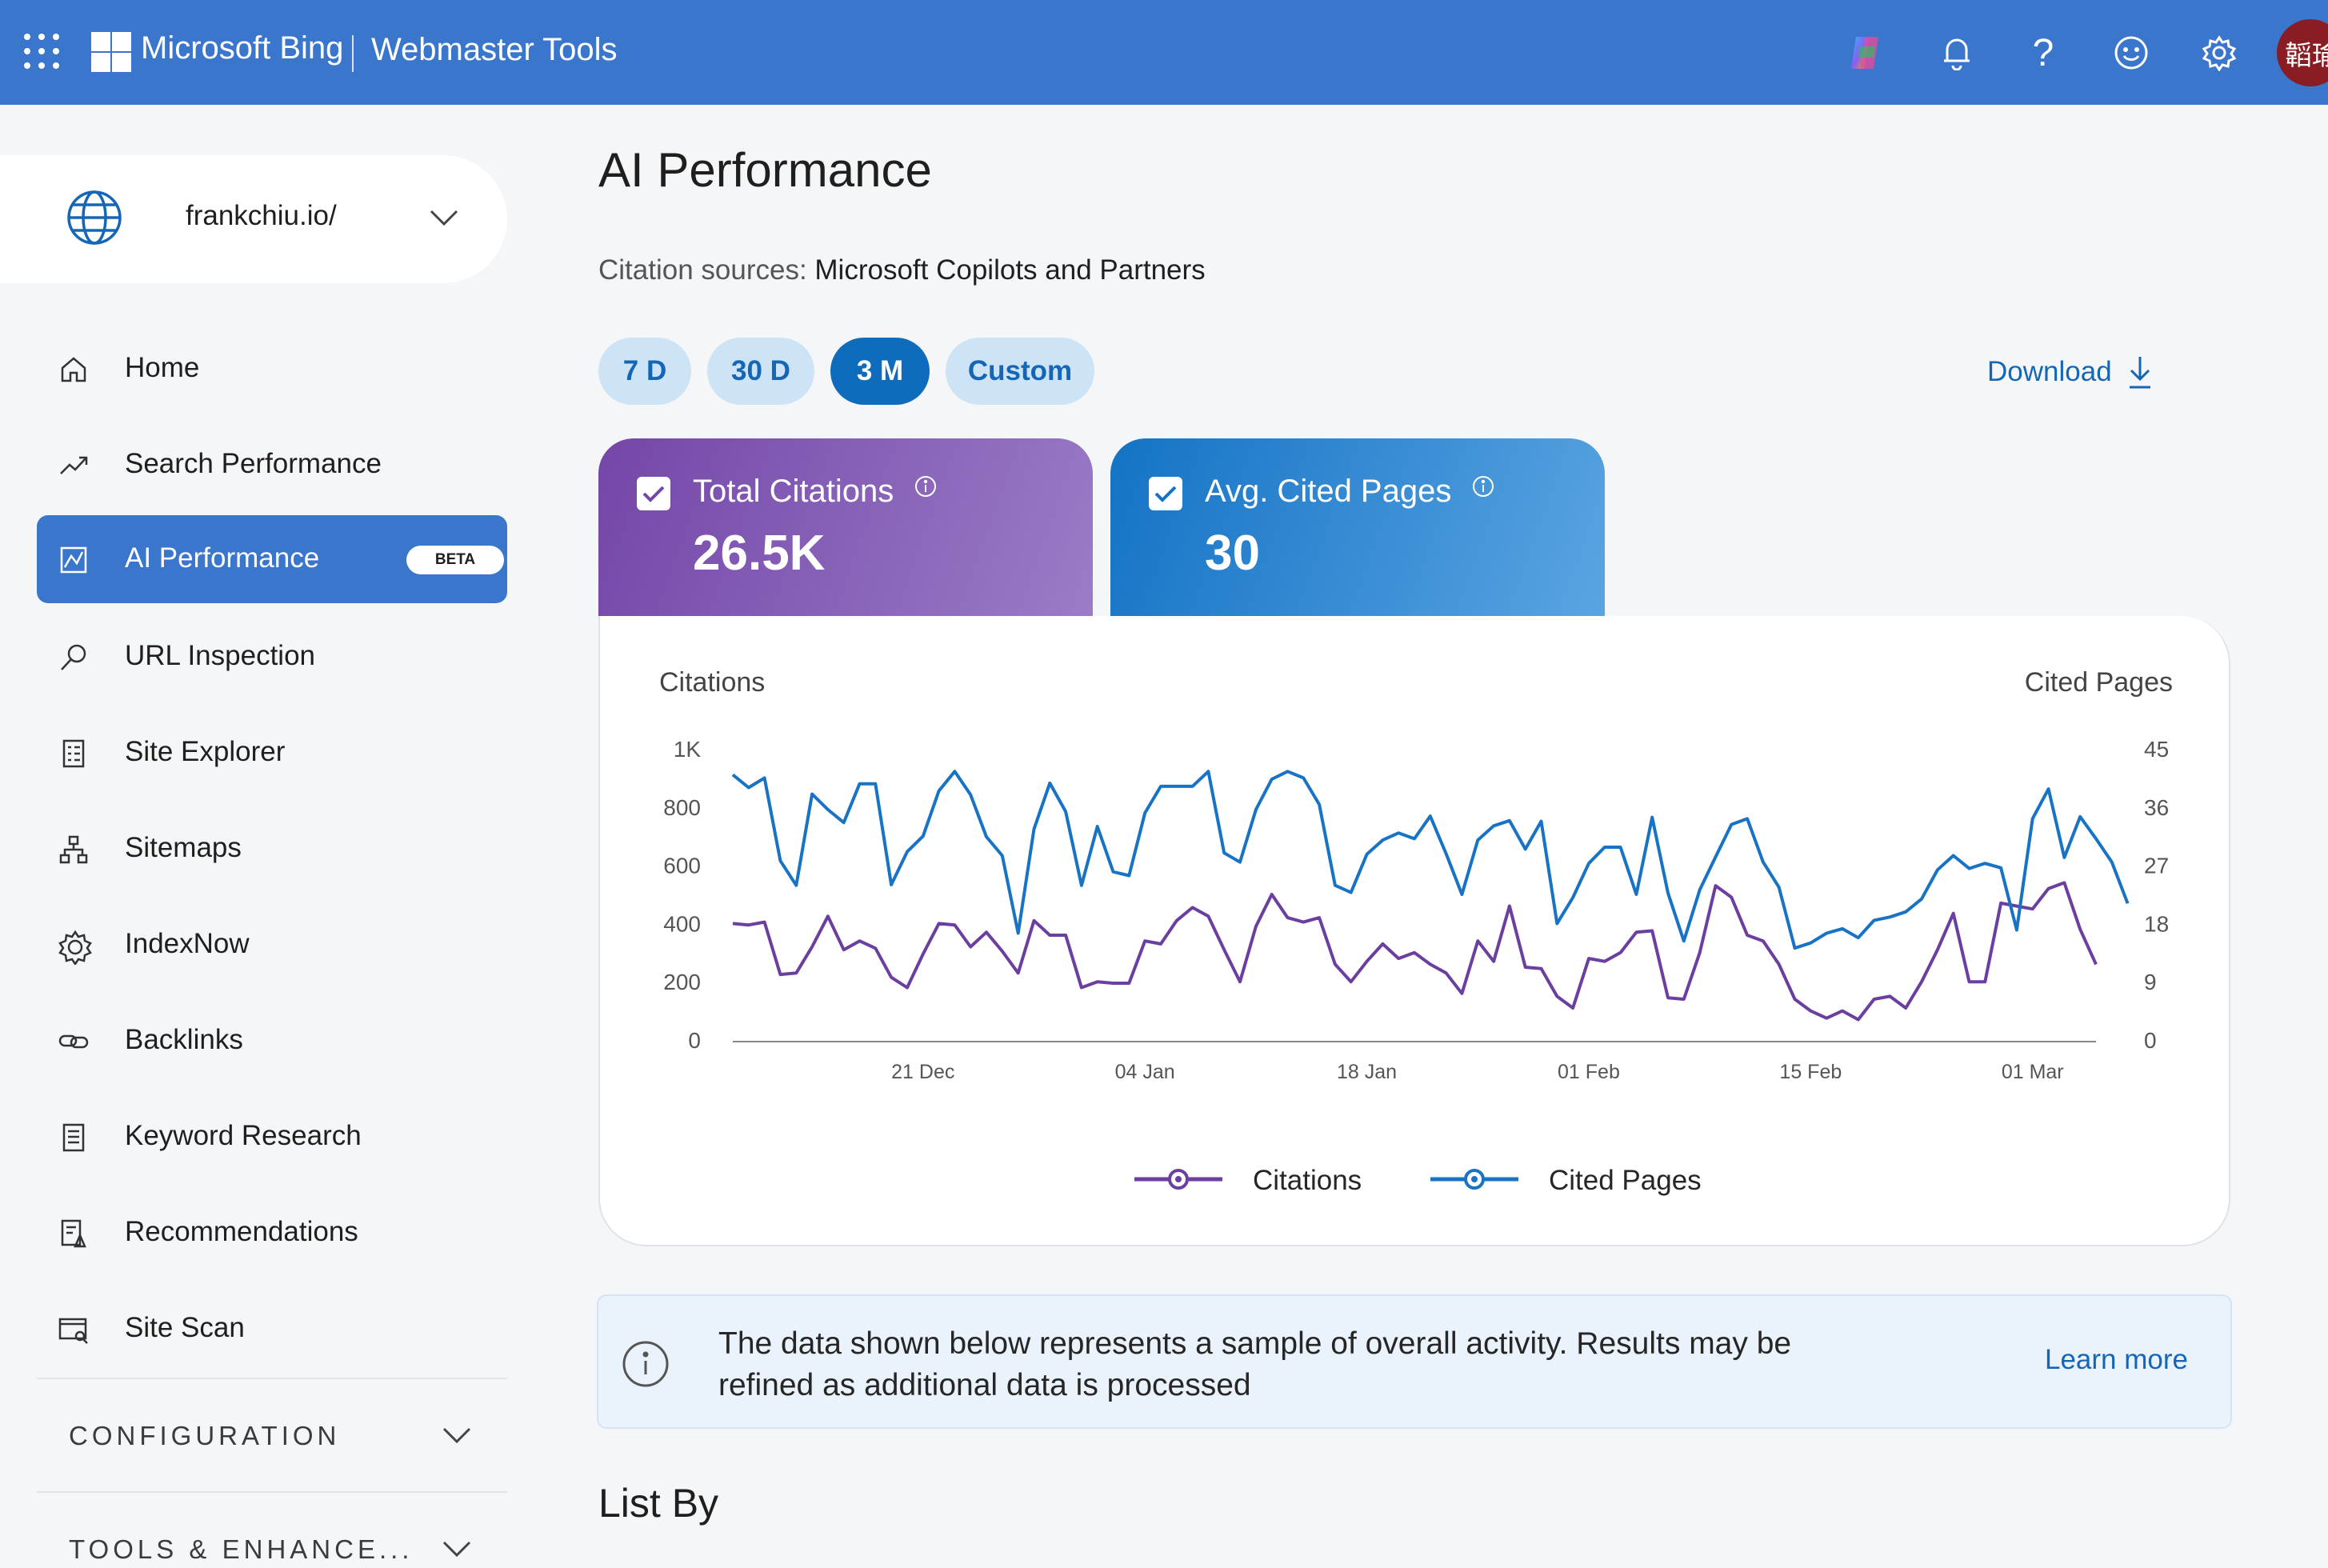 This screenshot has height=1568, width=2328. I want to click on microsoft-logo-icon, so click(111, 52).